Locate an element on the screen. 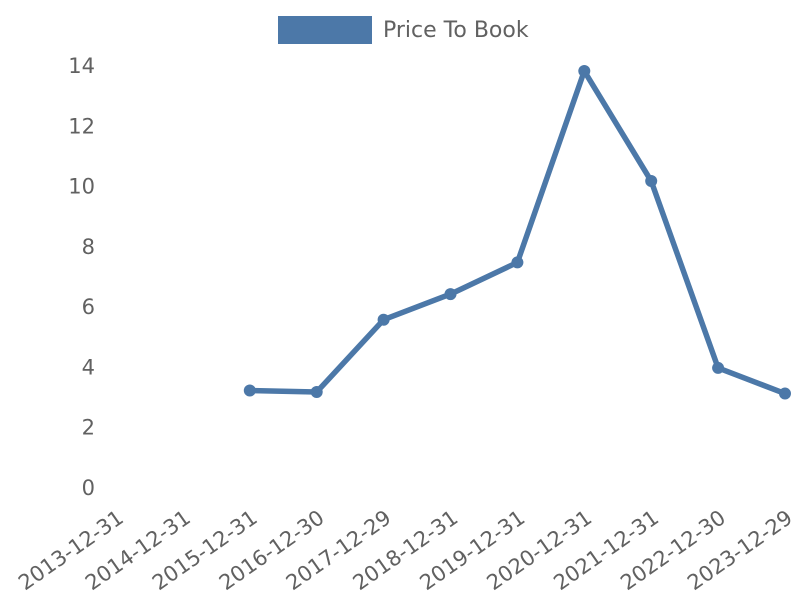  y-tick-label: 14 is located at coordinates (81, 66).